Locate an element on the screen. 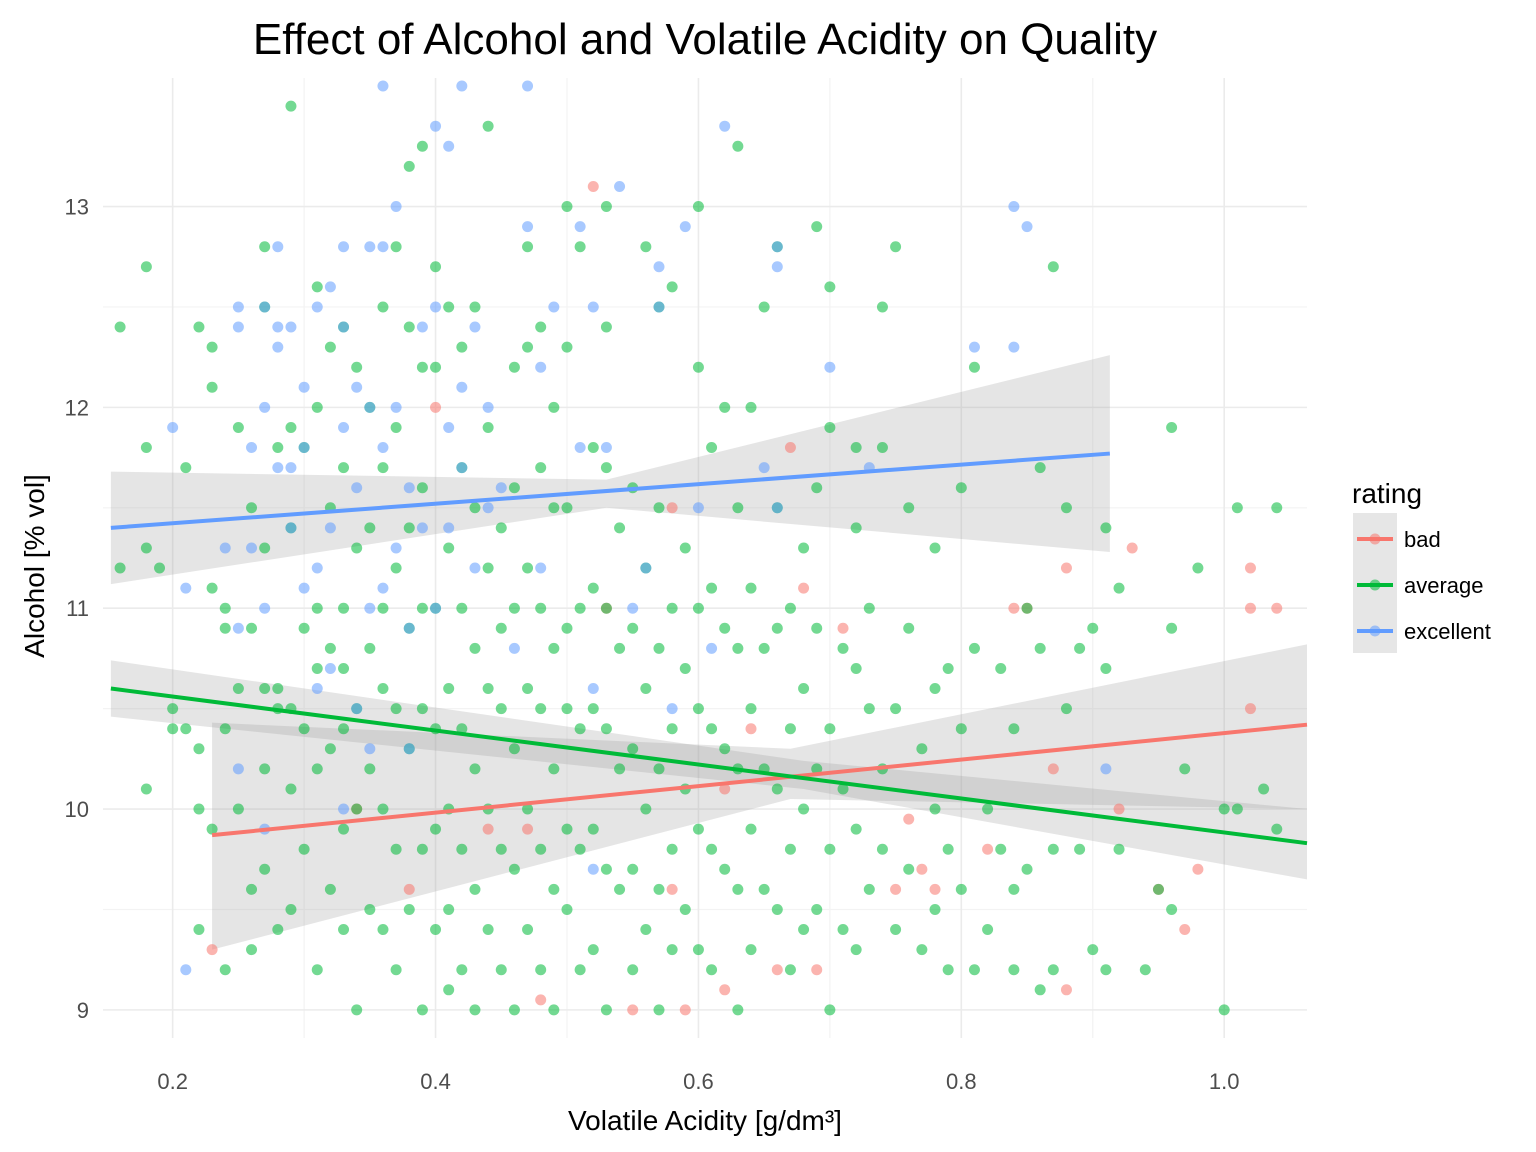  trend-line-average is located at coordinates (709, 766).